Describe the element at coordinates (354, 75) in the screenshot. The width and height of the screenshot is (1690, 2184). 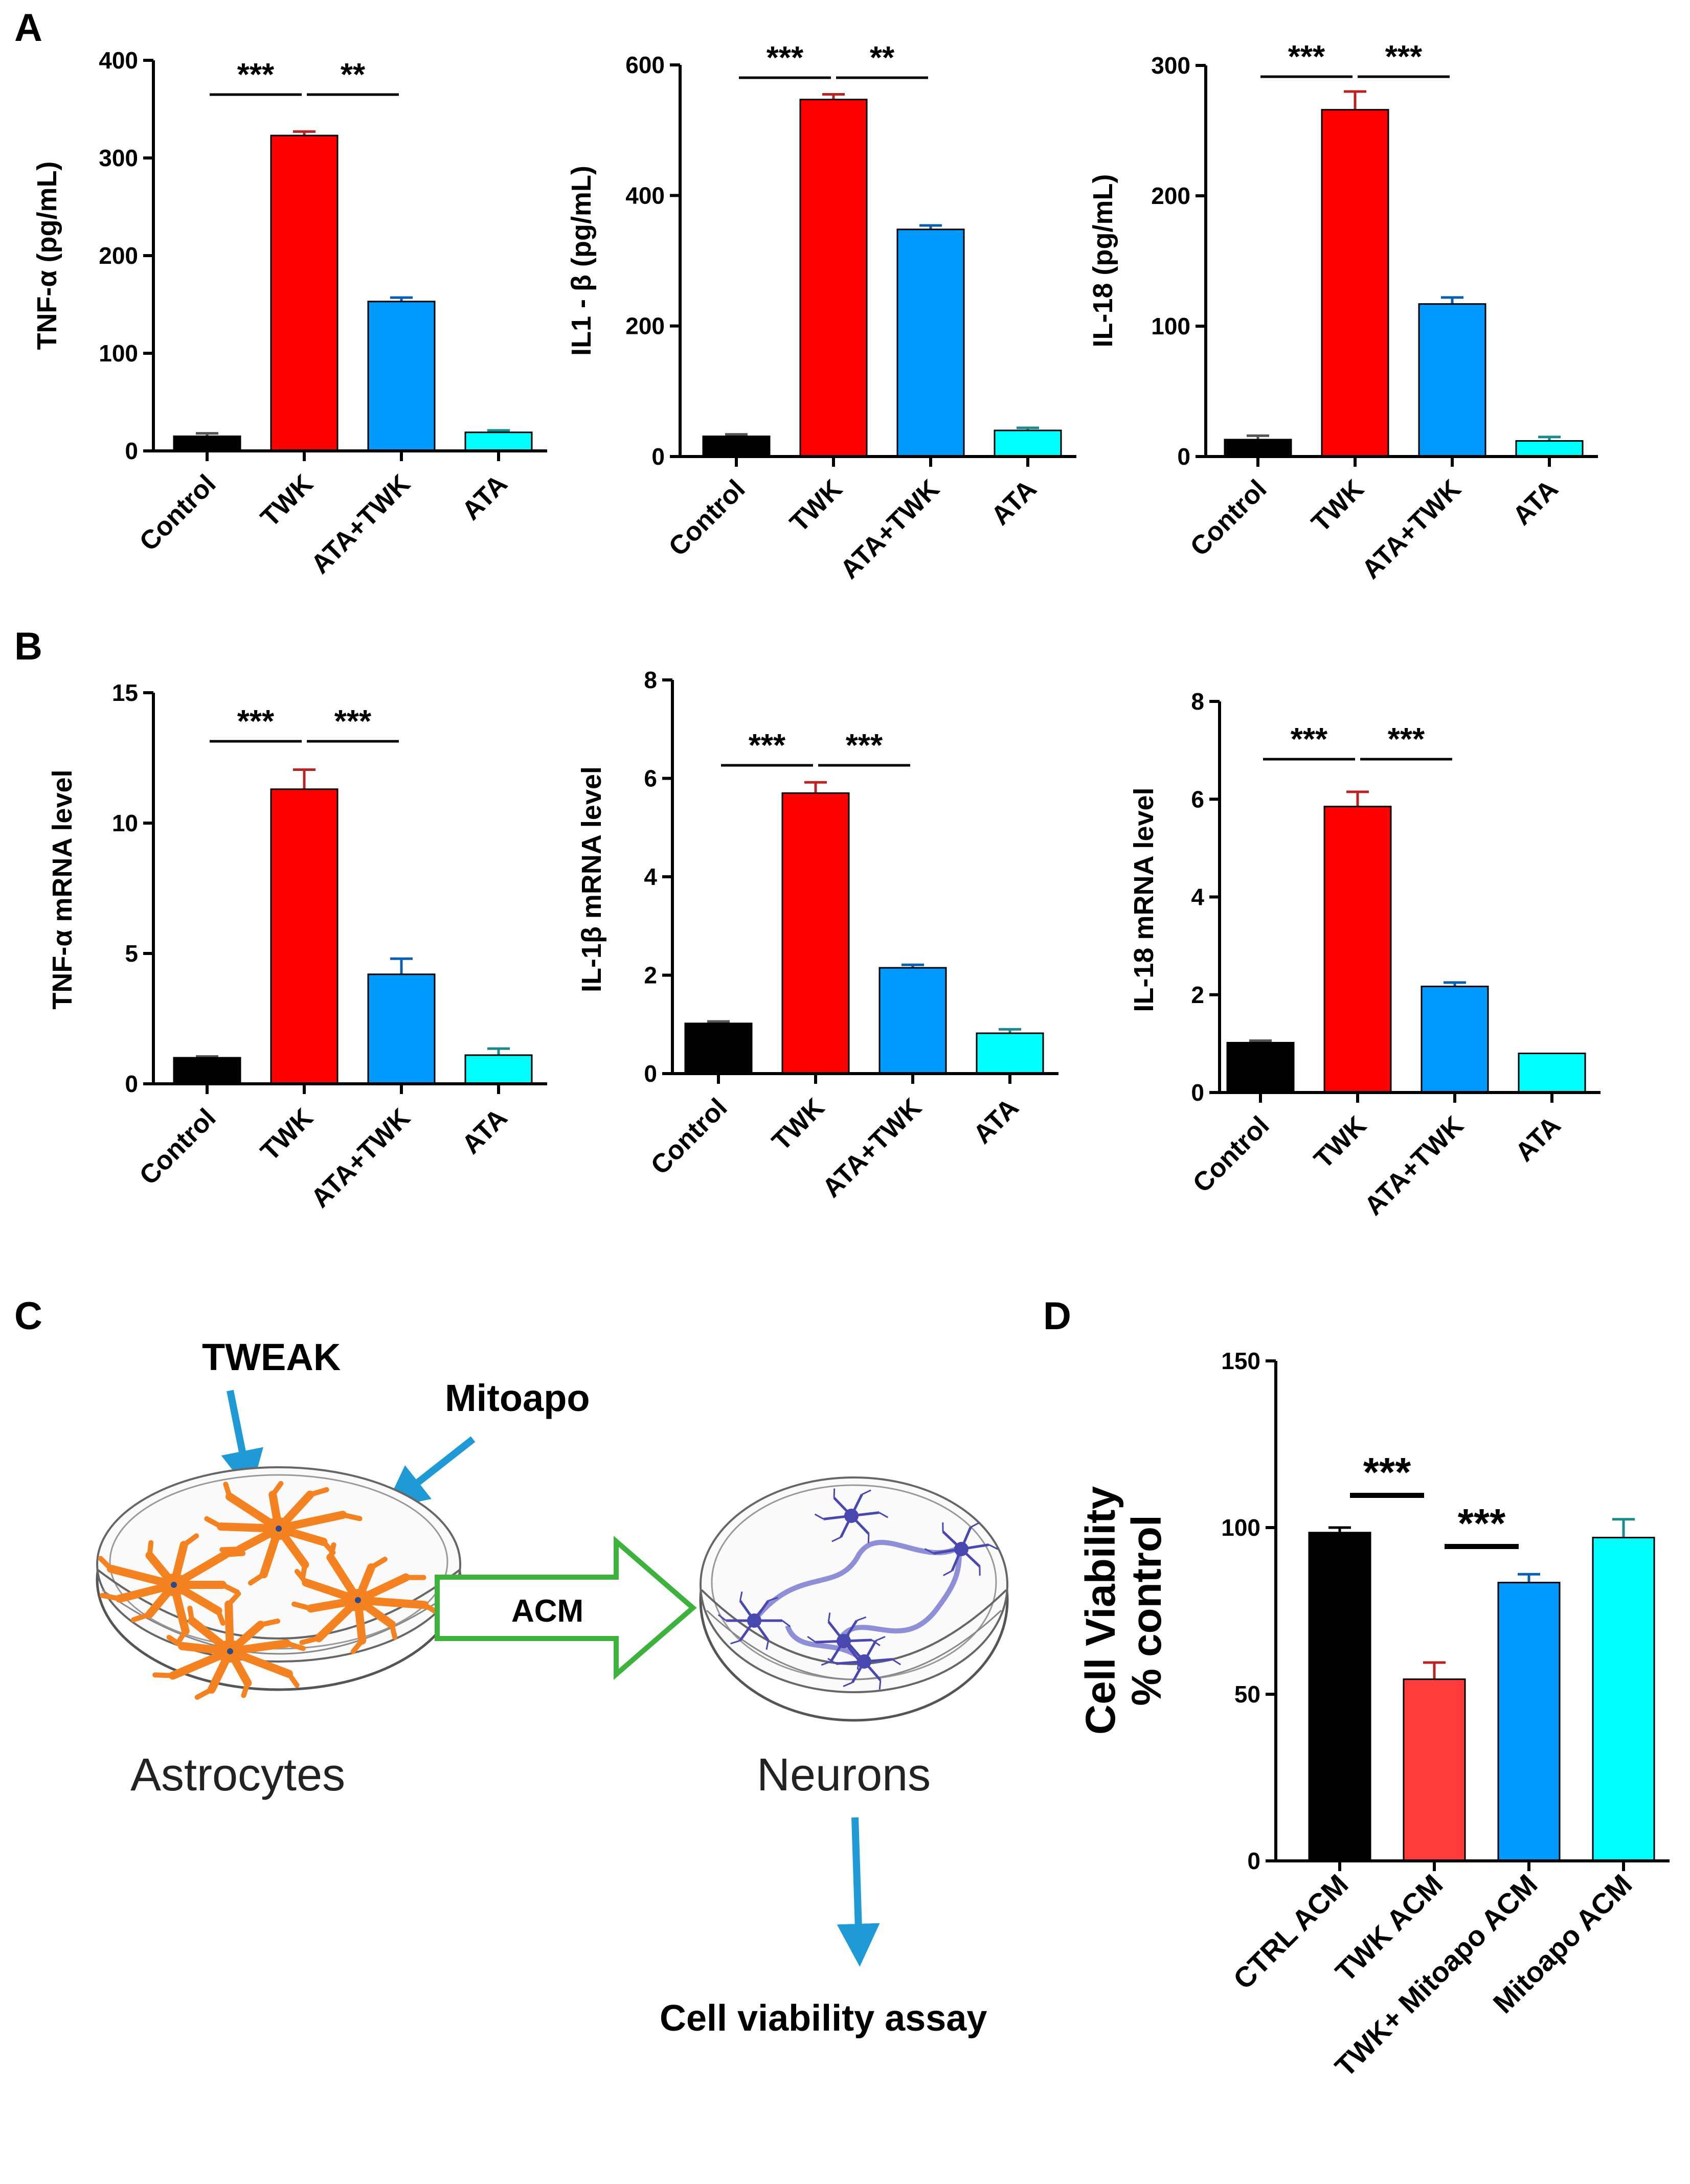
I see `significance-label: **` at that location.